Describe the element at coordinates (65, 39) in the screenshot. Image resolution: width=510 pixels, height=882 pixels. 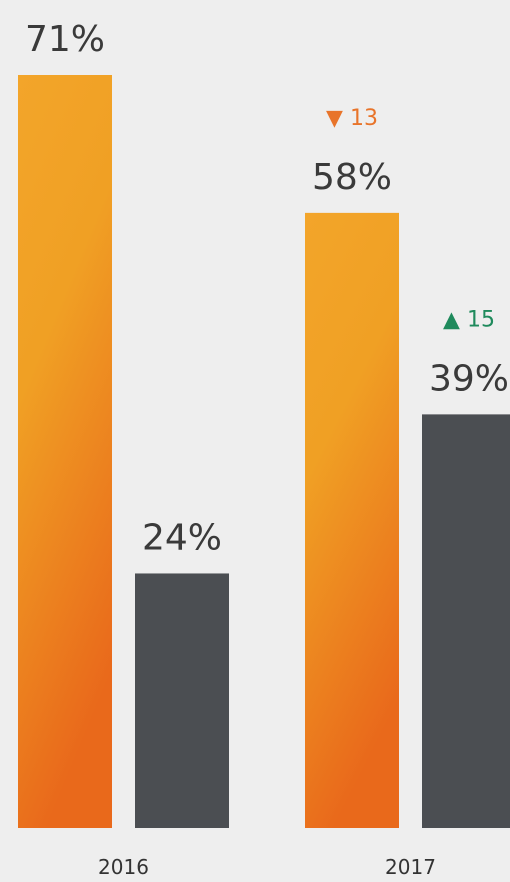
I see `value-label: 71%` at that location.